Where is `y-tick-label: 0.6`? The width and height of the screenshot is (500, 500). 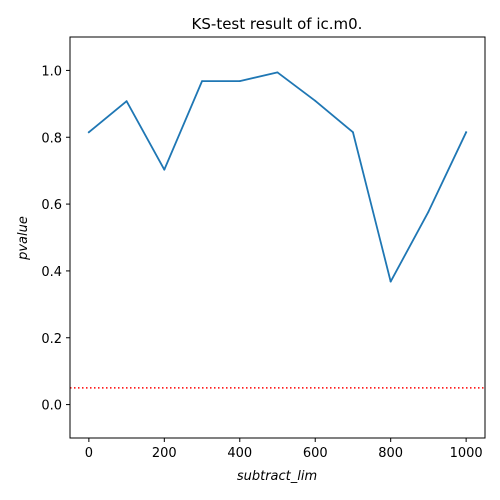 y-tick-label: 0.6 is located at coordinates (51, 205).